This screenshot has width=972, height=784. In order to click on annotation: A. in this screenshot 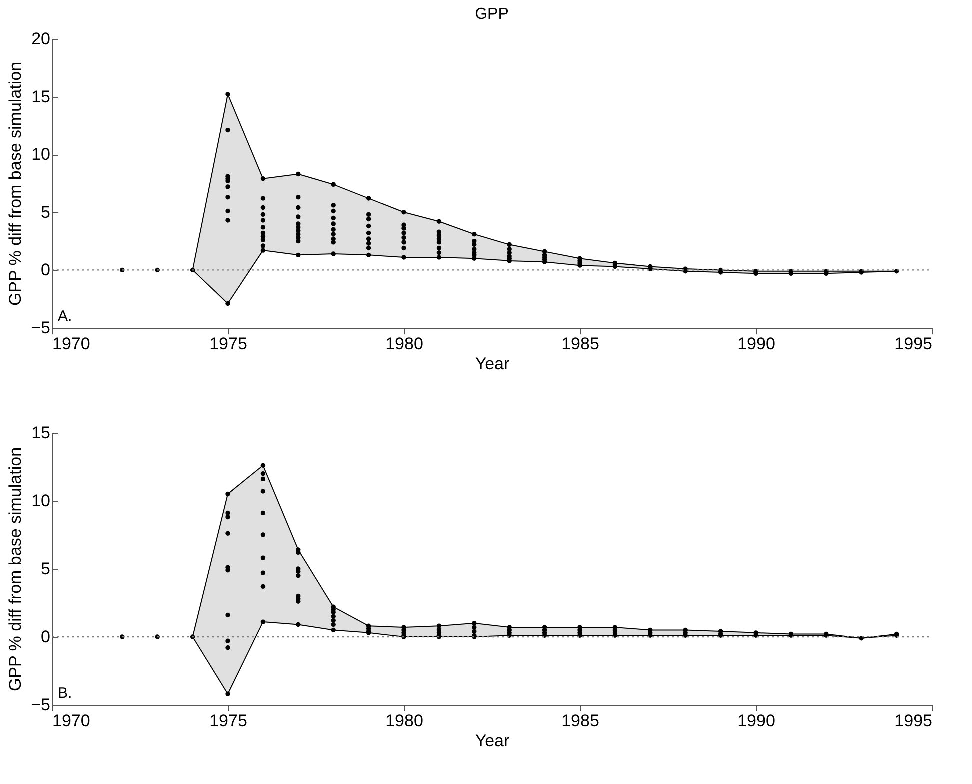, I will do `click(65, 316)`.